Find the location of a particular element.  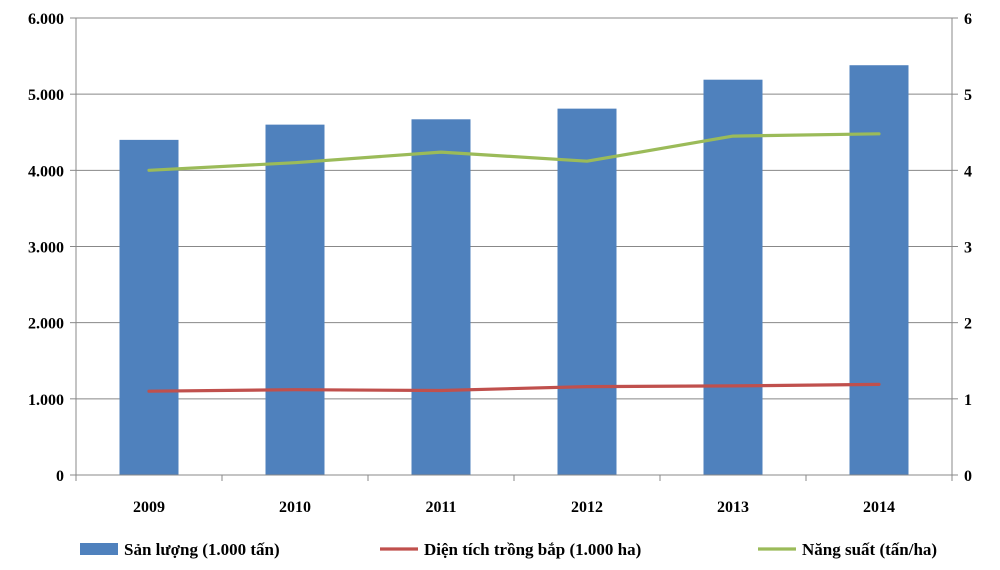

y-right-tick-label: 2 is located at coordinates (968, 324).